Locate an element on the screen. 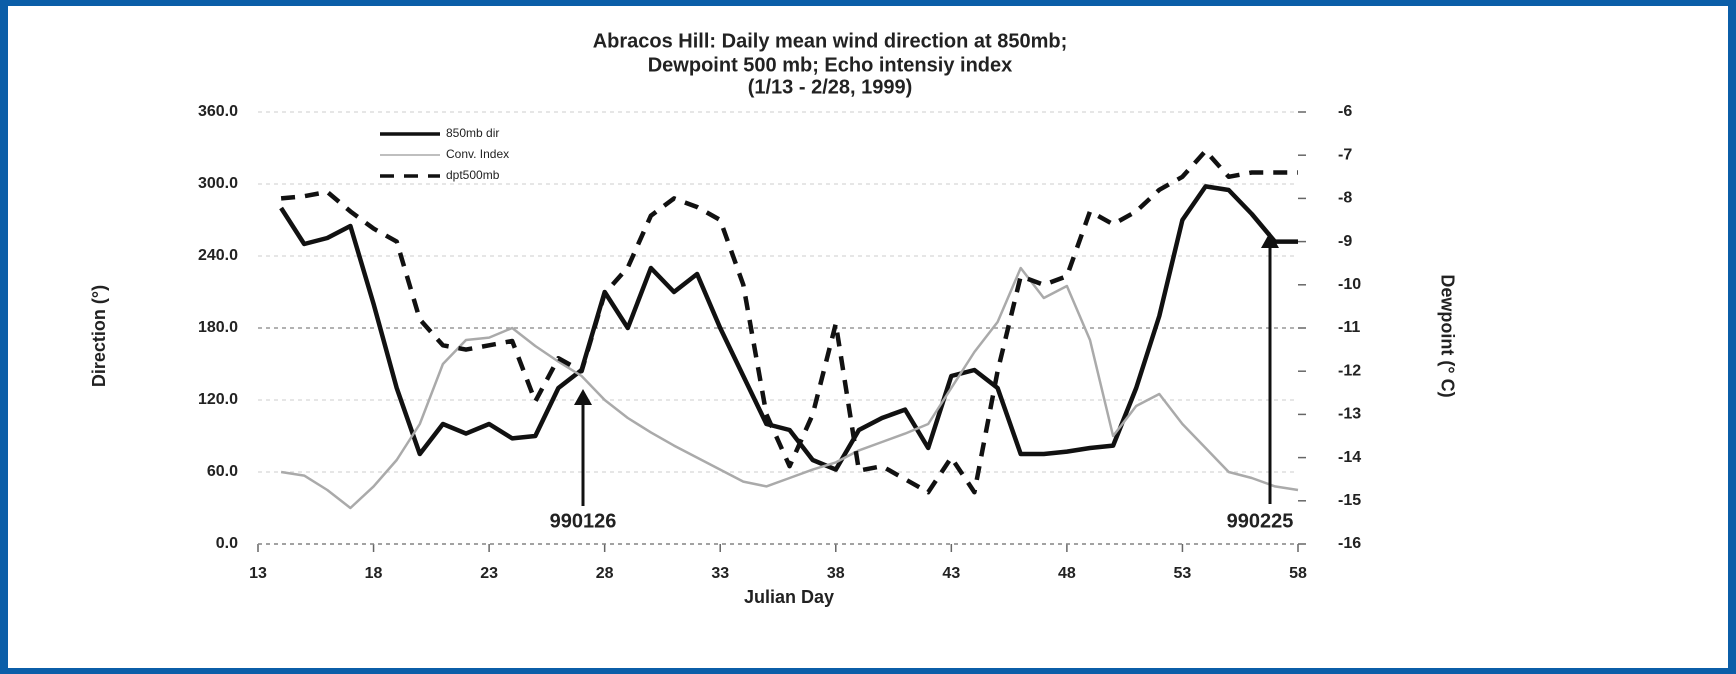 This screenshot has width=1736, height=674. y2-tick-label: -16 is located at coordinates (1349, 543).